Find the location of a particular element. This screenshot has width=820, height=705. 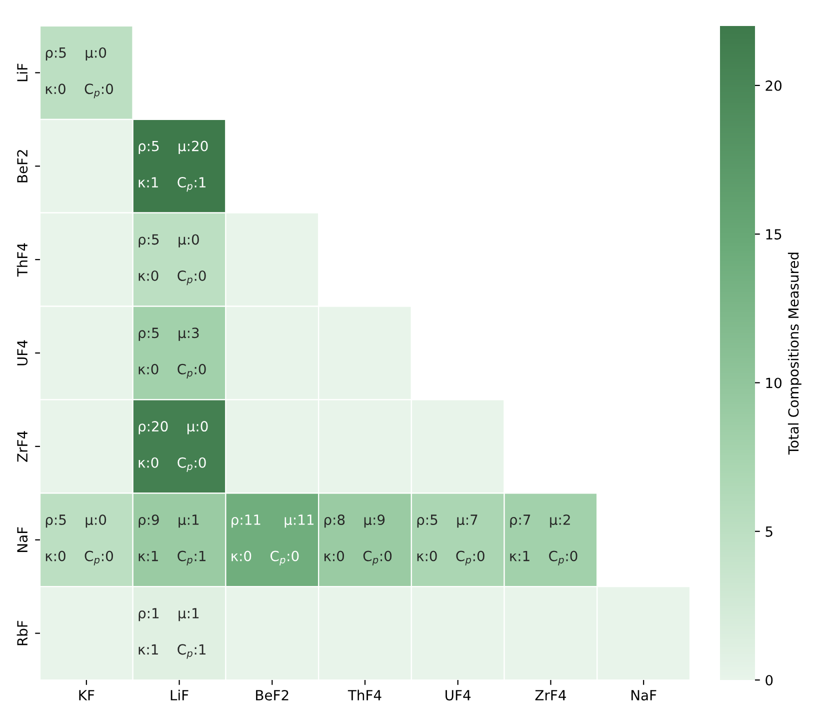

text: ρ:5 μ:7 κ:0 C$_{p}$:0 is located at coordinates (450, 540).